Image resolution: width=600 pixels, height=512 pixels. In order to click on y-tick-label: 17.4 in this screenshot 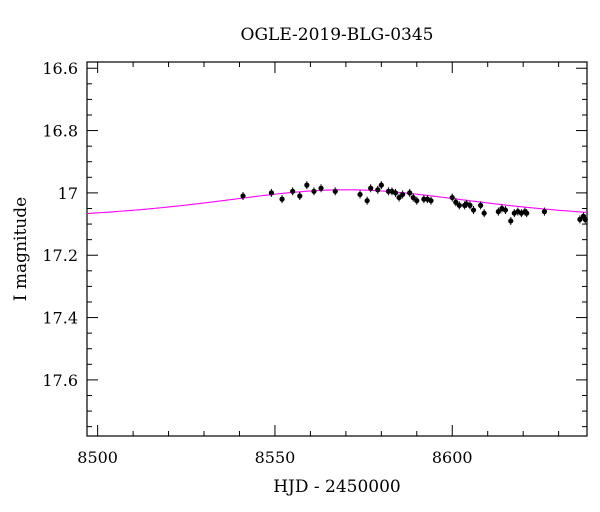, I will do `click(60, 318)`.